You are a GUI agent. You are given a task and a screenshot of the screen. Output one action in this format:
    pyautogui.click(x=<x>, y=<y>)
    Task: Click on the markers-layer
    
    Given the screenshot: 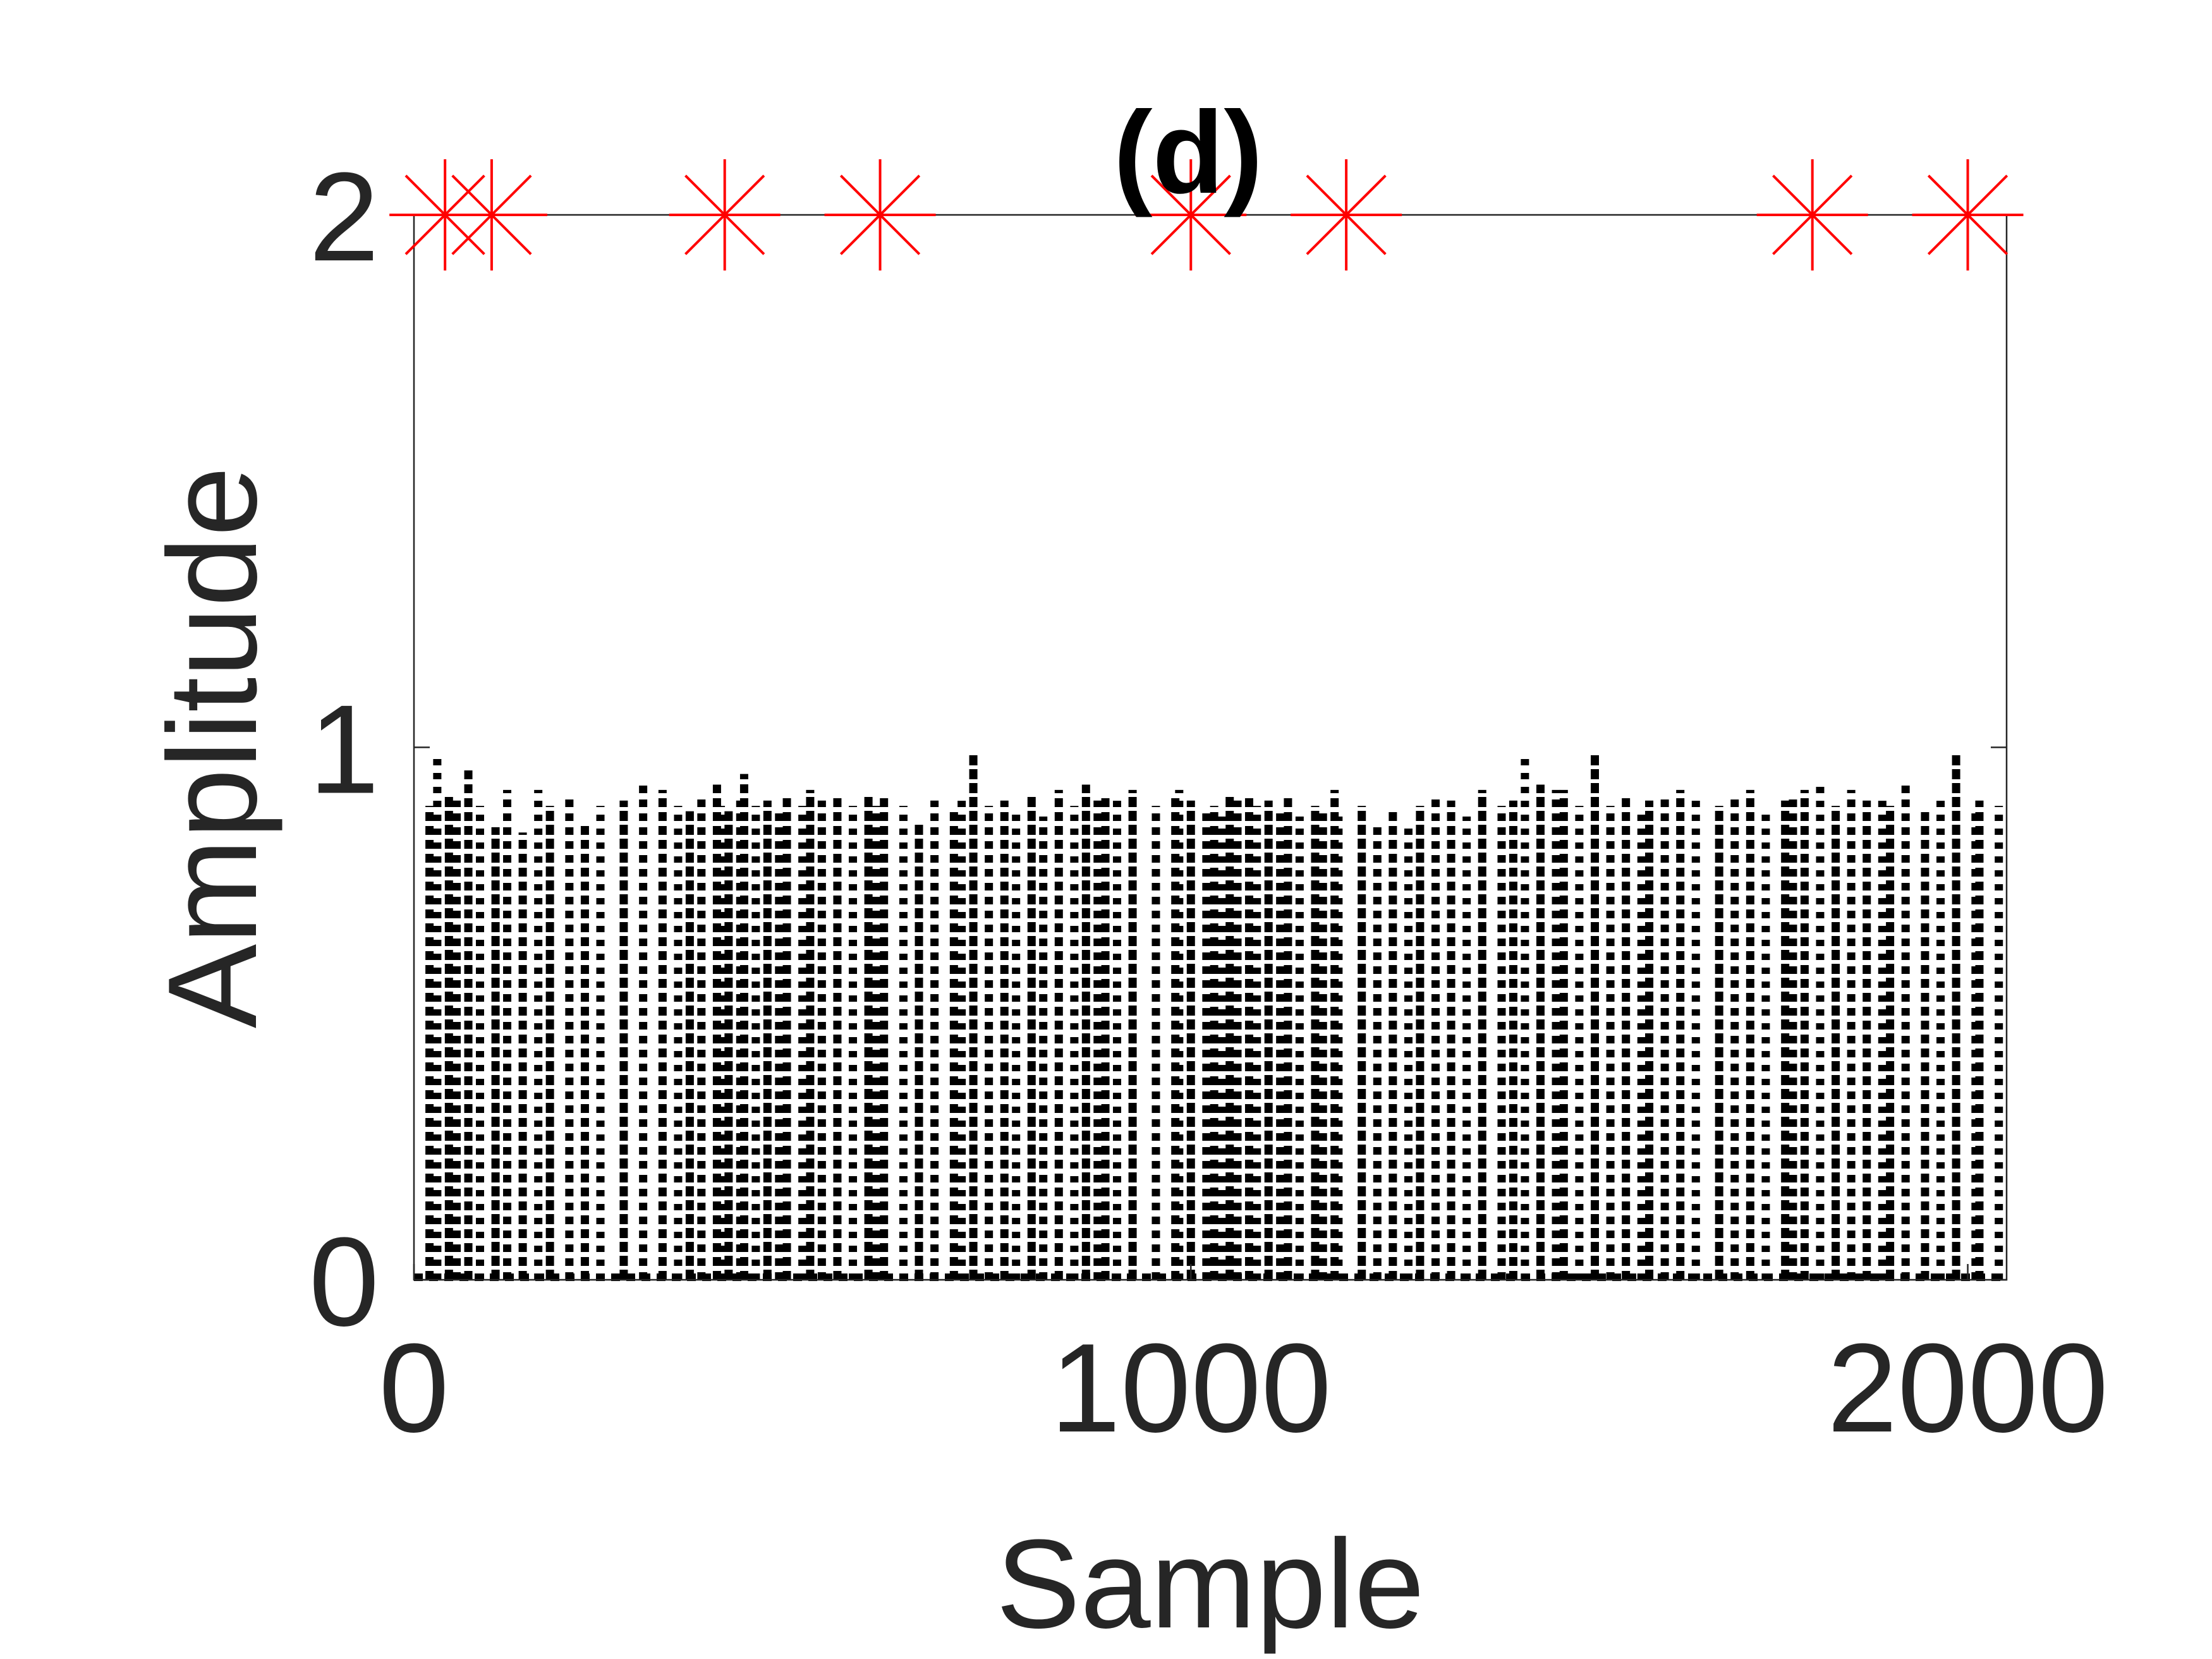 What is the action you would take?
    pyautogui.click(x=1206, y=214)
    